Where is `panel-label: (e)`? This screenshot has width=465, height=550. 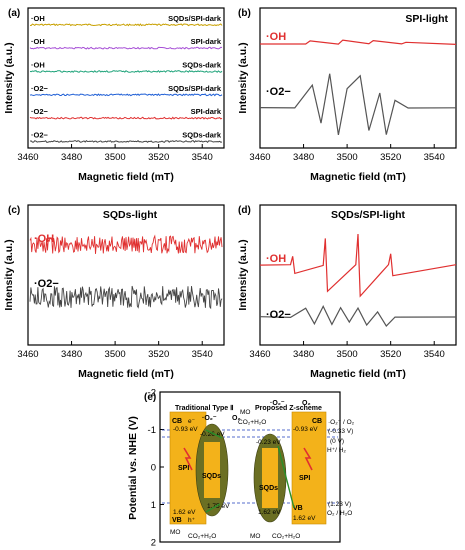 panel-label: (e) is located at coordinates (150, 397).